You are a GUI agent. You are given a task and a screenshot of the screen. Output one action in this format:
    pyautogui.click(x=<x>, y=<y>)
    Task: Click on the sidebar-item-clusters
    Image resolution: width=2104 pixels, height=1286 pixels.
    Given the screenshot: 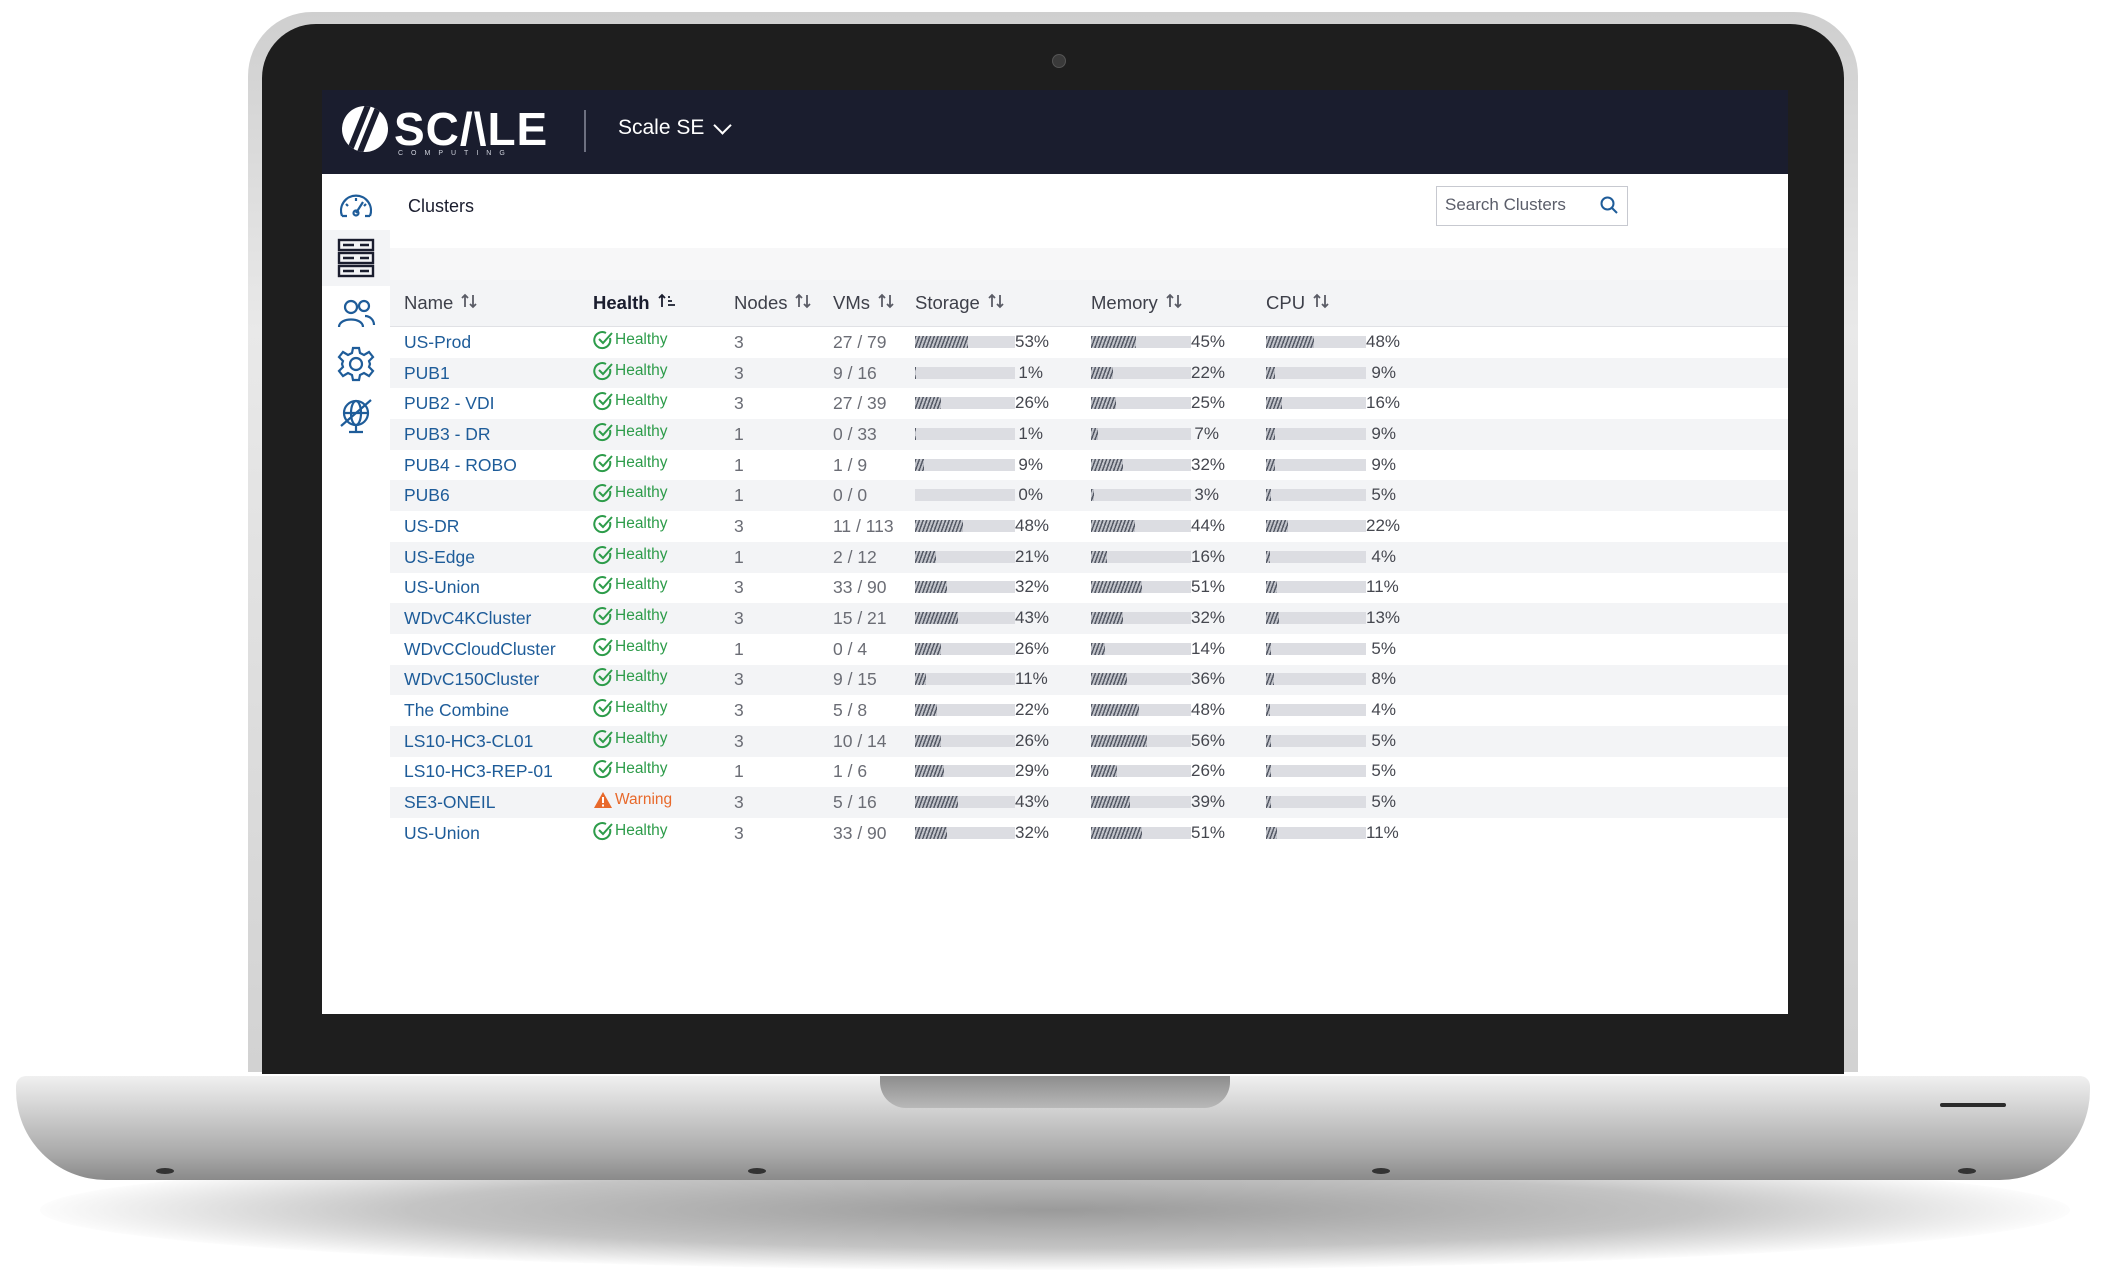 What is the action you would take?
    pyautogui.click(x=356, y=258)
    